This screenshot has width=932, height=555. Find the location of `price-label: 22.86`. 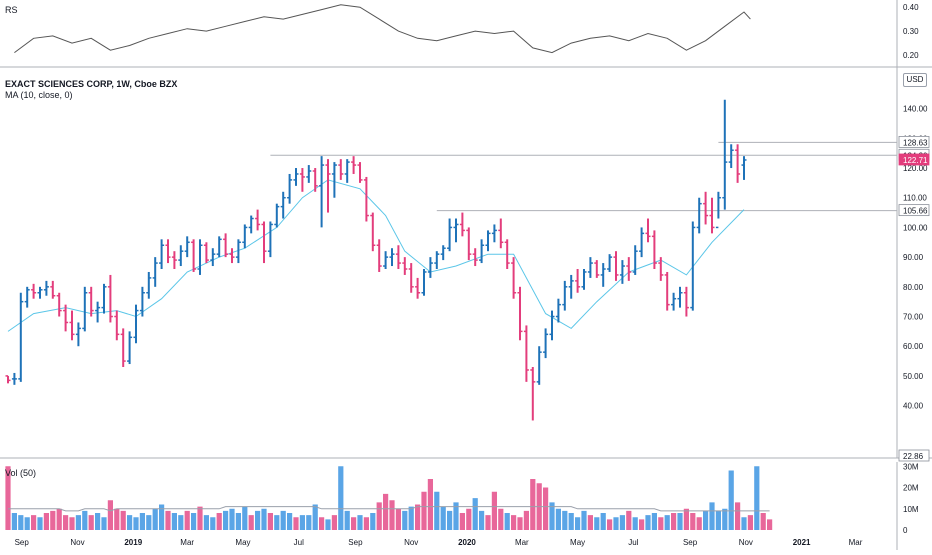

price-label: 22.86 is located at coordinates (914, 455).